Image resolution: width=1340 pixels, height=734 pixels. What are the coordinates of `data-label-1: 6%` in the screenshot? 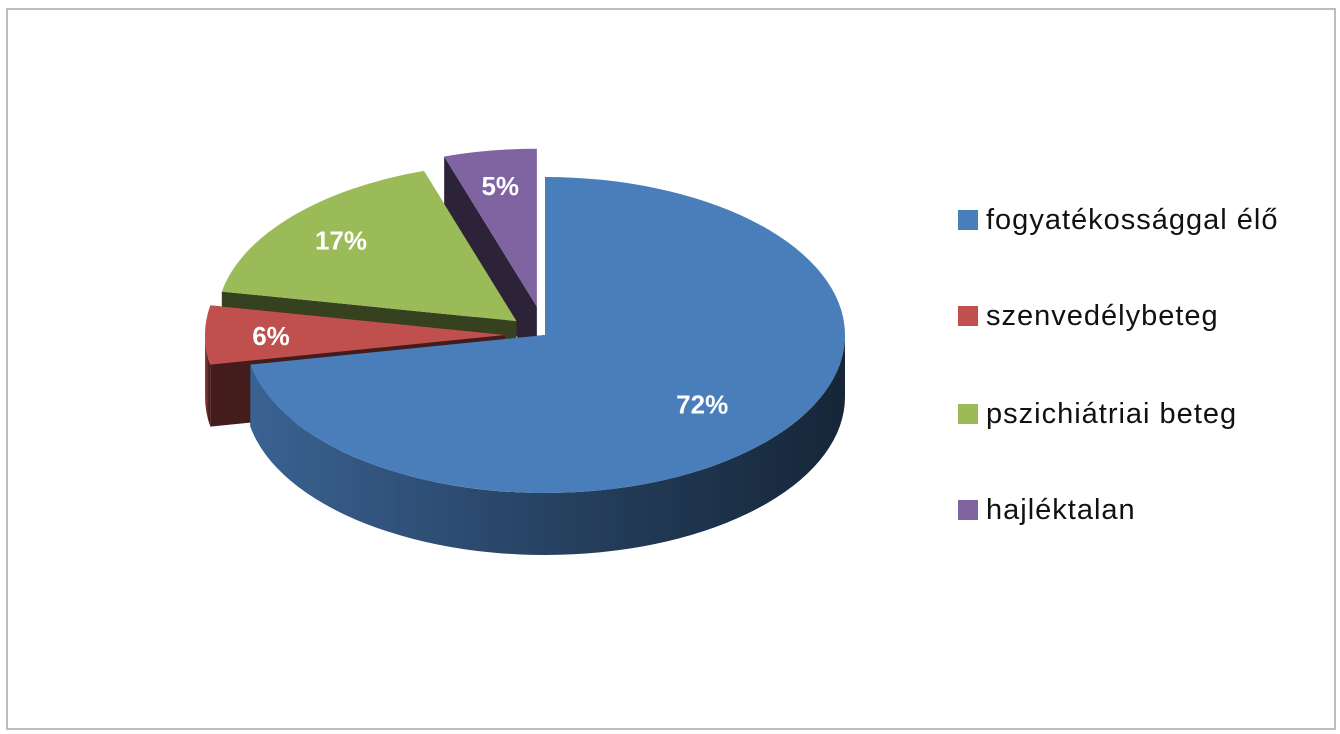 It's located at (271, 336).